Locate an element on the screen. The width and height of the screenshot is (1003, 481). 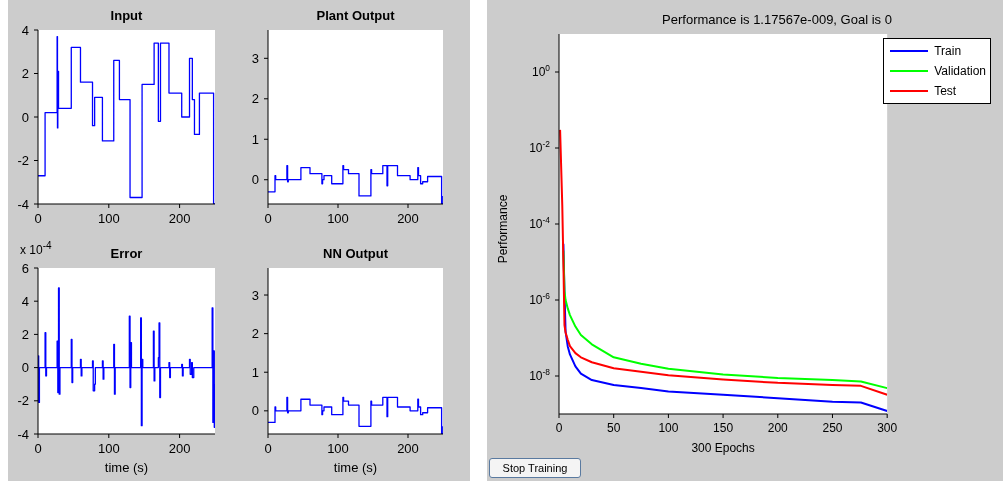
chart-title: NN Output is located at coordinates (355, 253).